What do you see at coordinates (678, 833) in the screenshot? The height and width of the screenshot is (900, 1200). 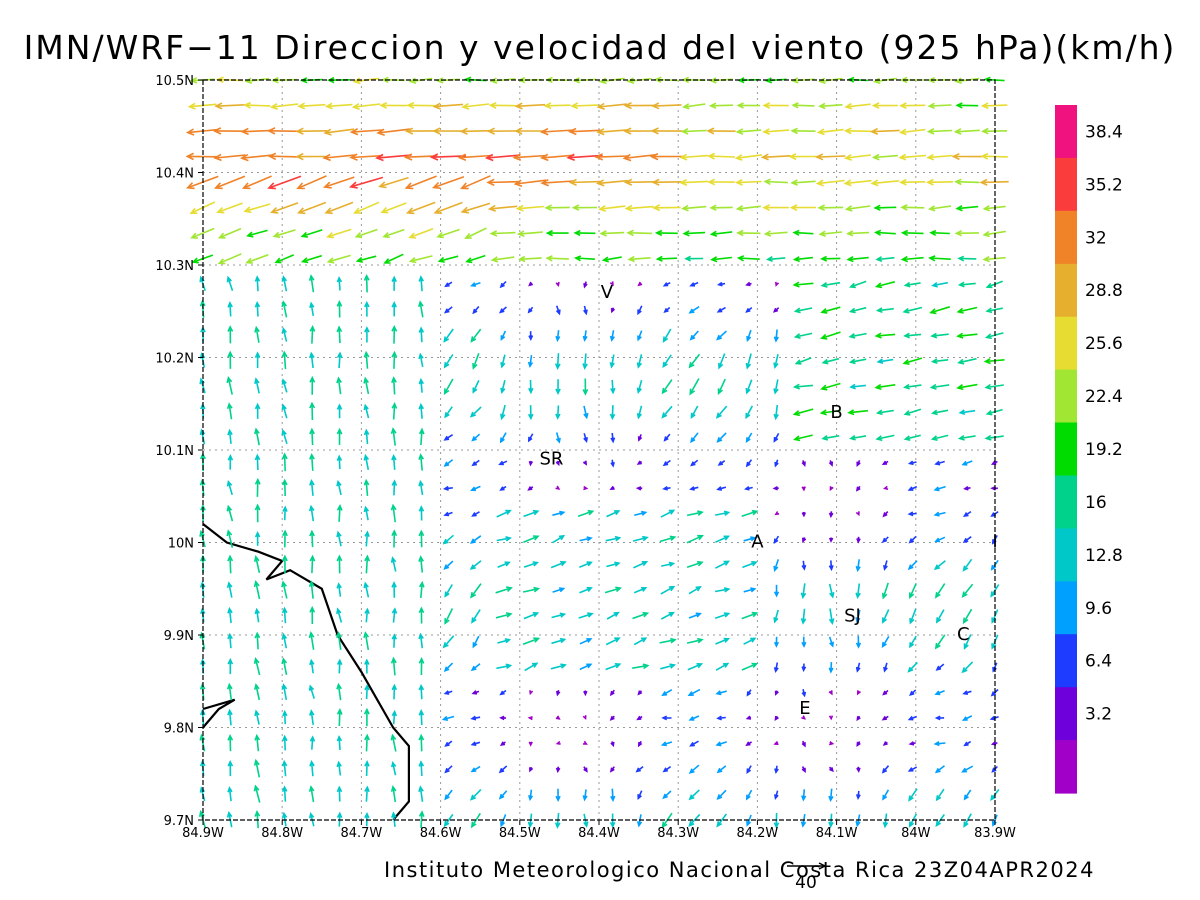 I see `lon-tick-label: 84.3W` at bounding box center [678, 833].